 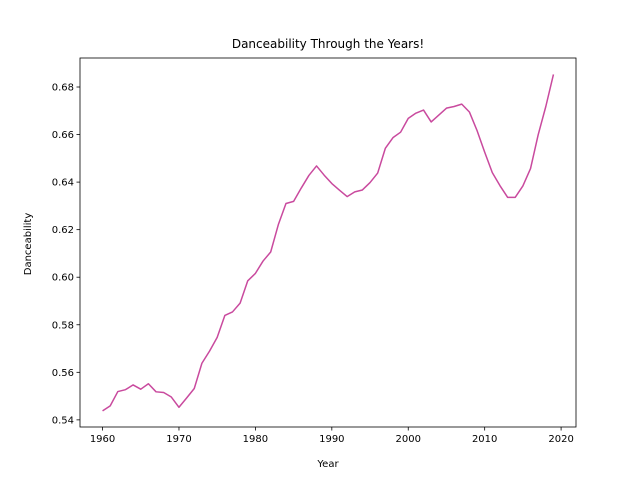 What do you see at coordinates (63, 88) in the screenshot?
I see `y-tick-label: 0.68` at bounding box center [63, 88].